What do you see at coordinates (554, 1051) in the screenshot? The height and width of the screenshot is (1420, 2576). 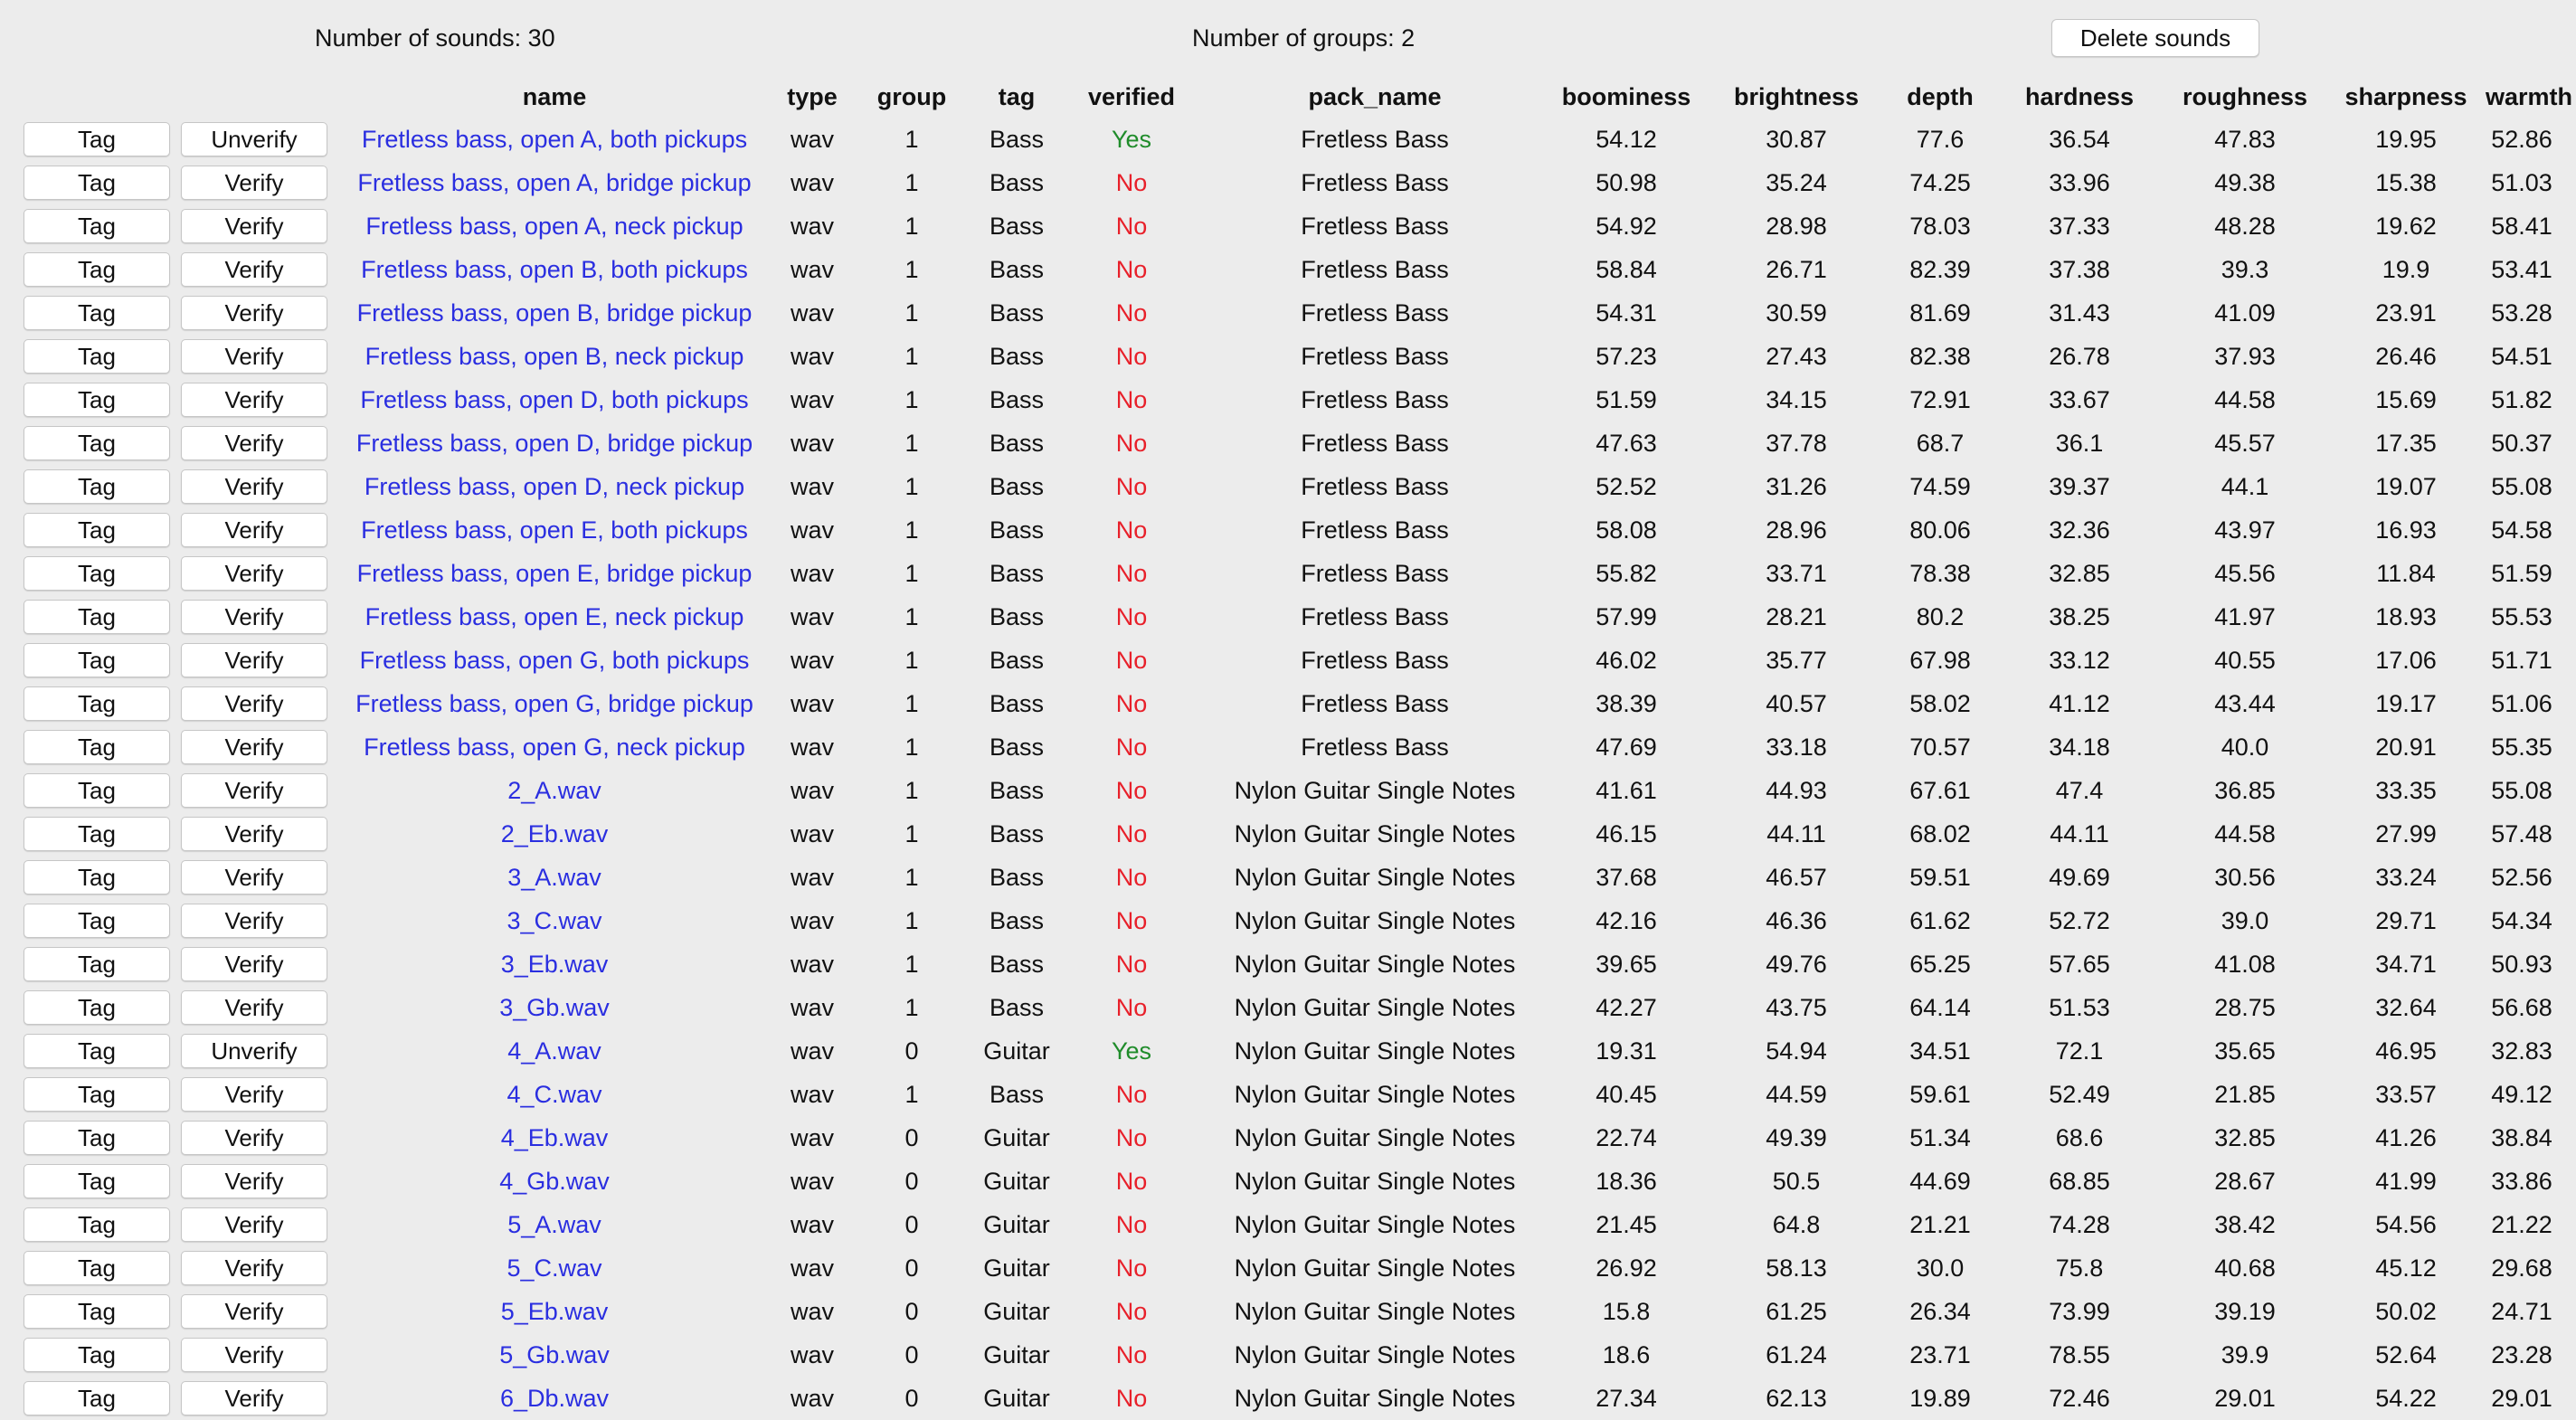 I see `sound-name-link: 4_A.wav` at bounding box center [554, 1051].